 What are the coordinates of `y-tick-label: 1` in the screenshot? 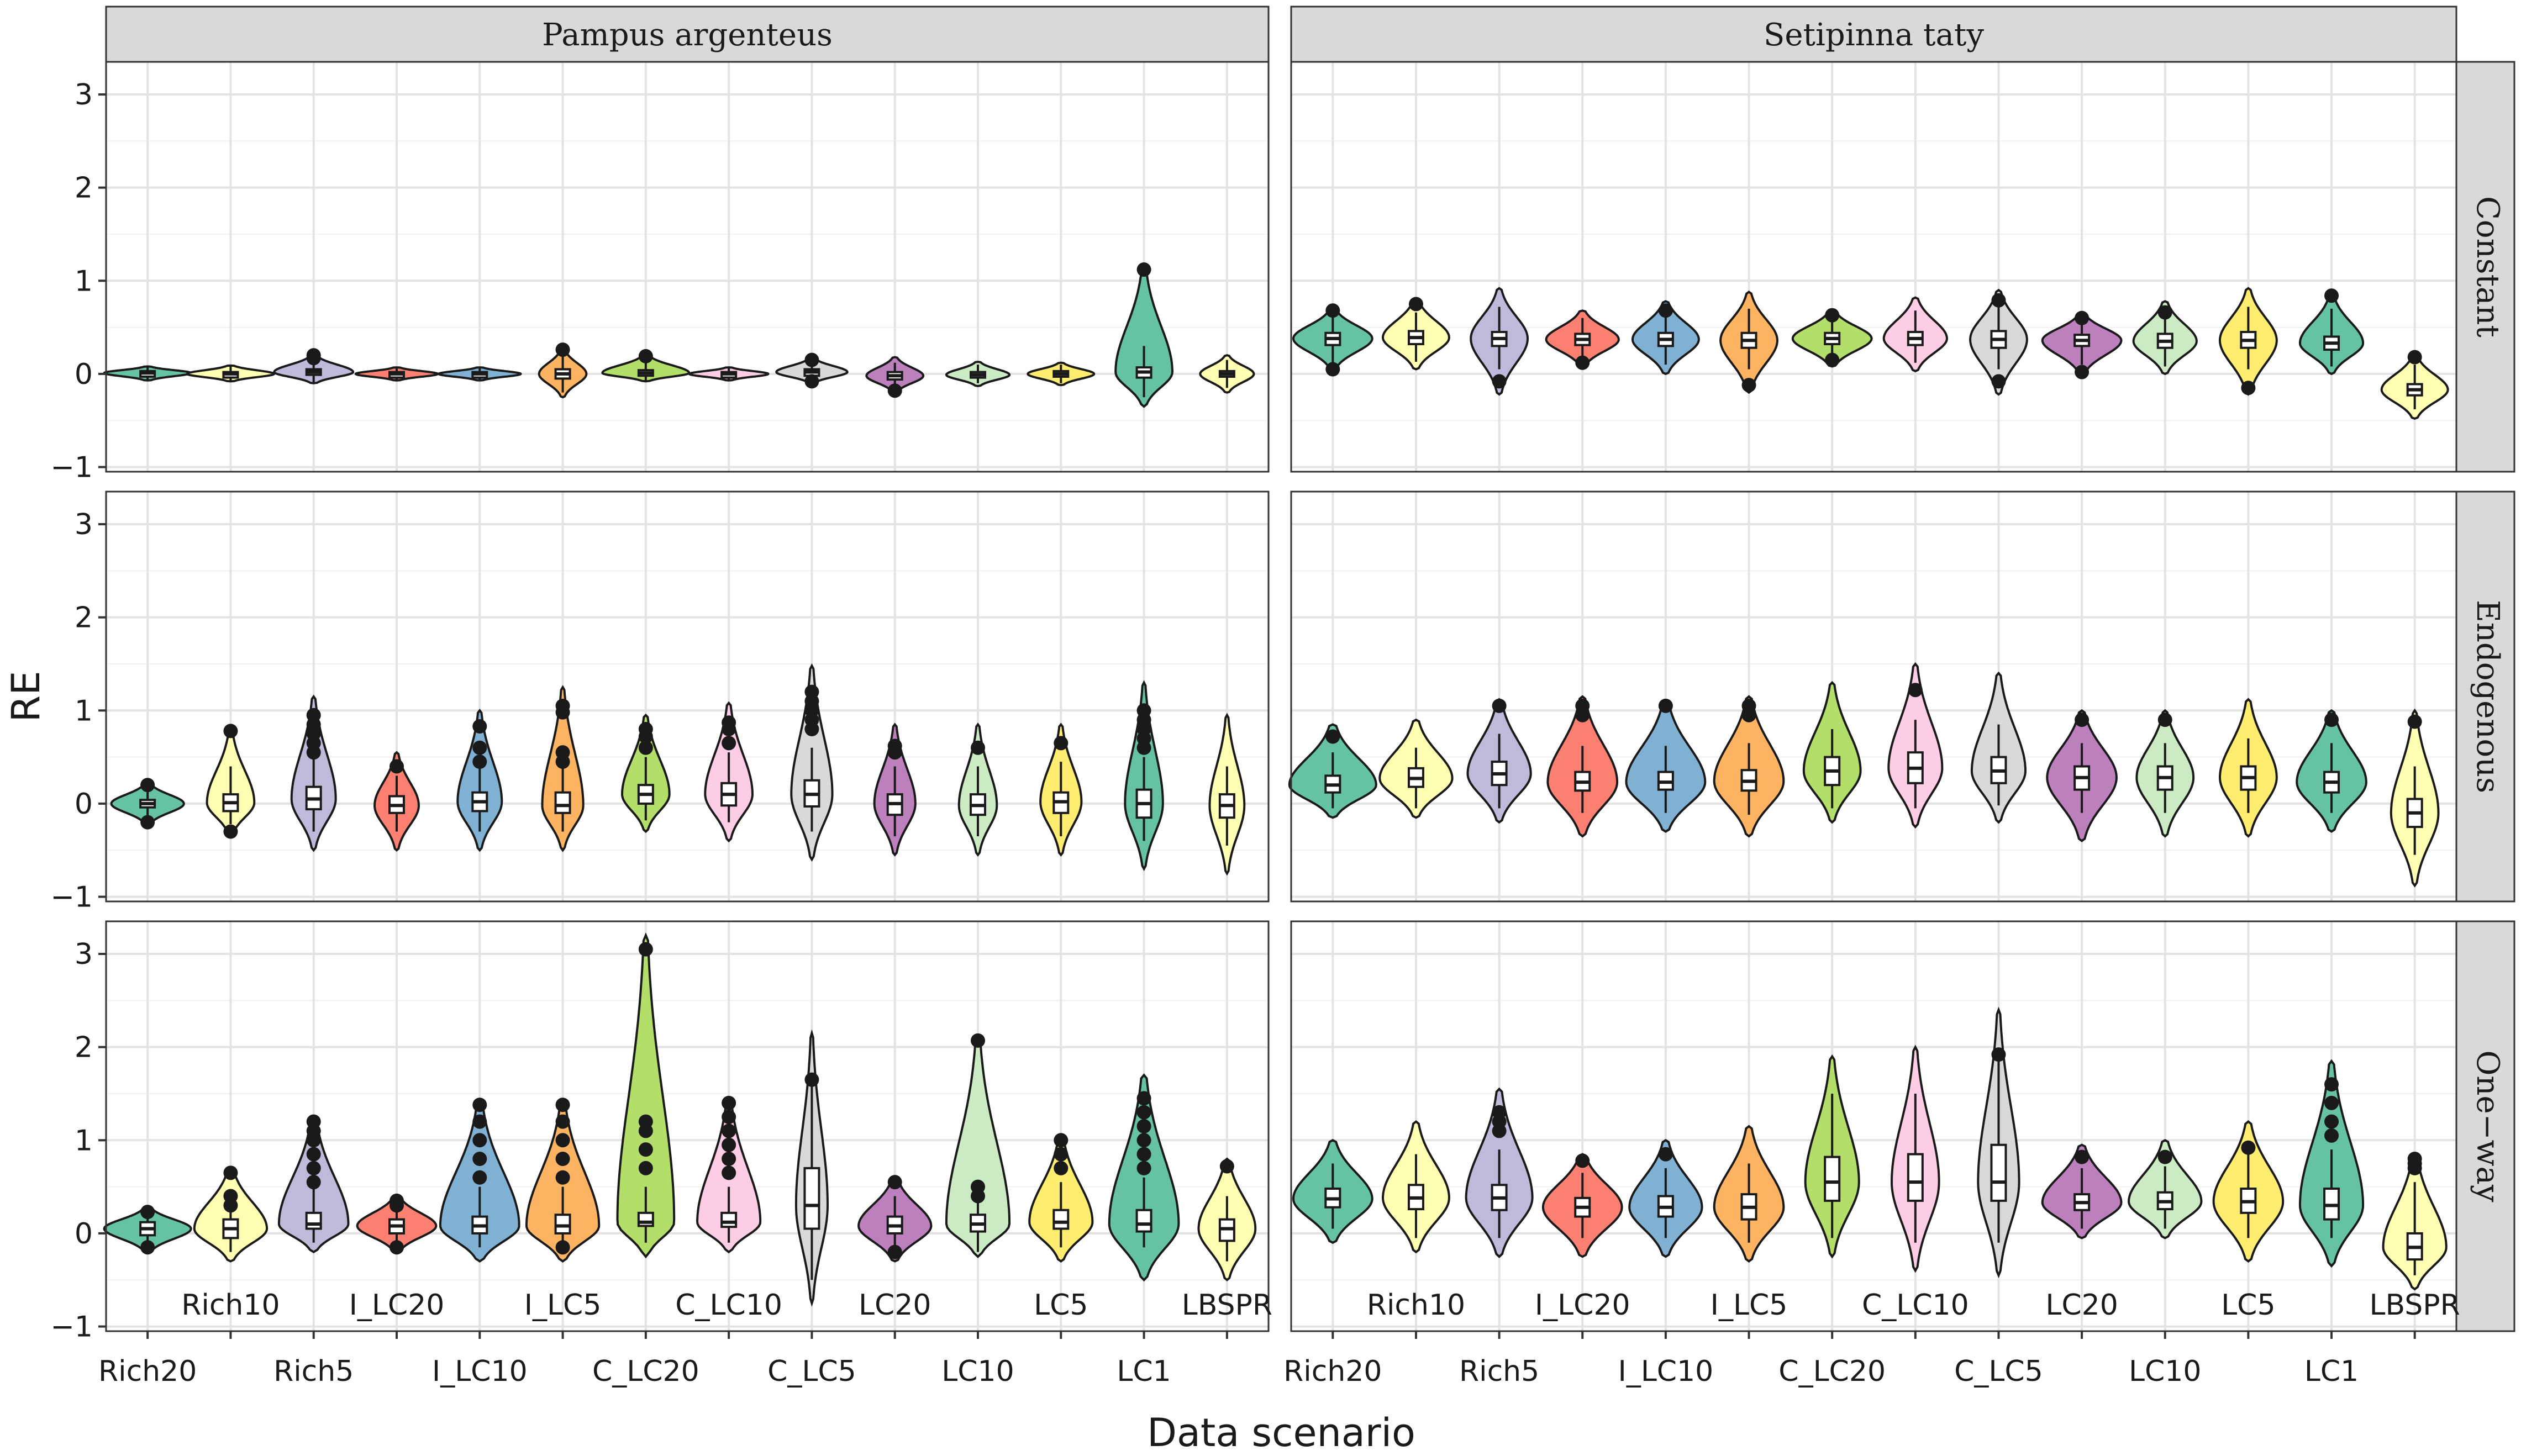 It's located at (84, 1141).